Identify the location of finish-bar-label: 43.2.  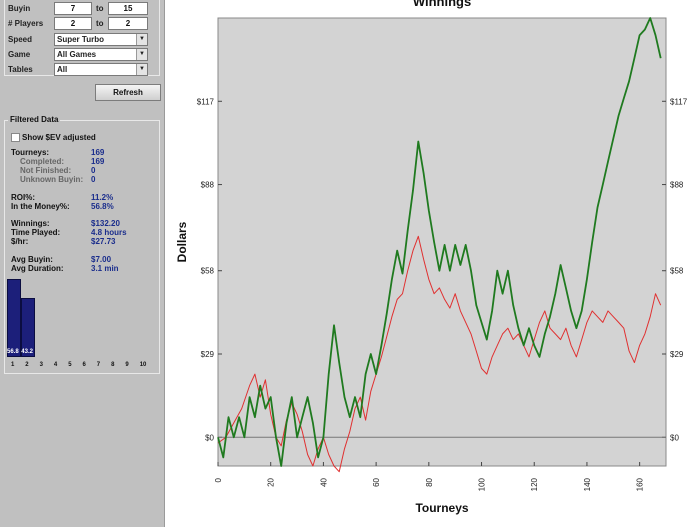
(27, 352).